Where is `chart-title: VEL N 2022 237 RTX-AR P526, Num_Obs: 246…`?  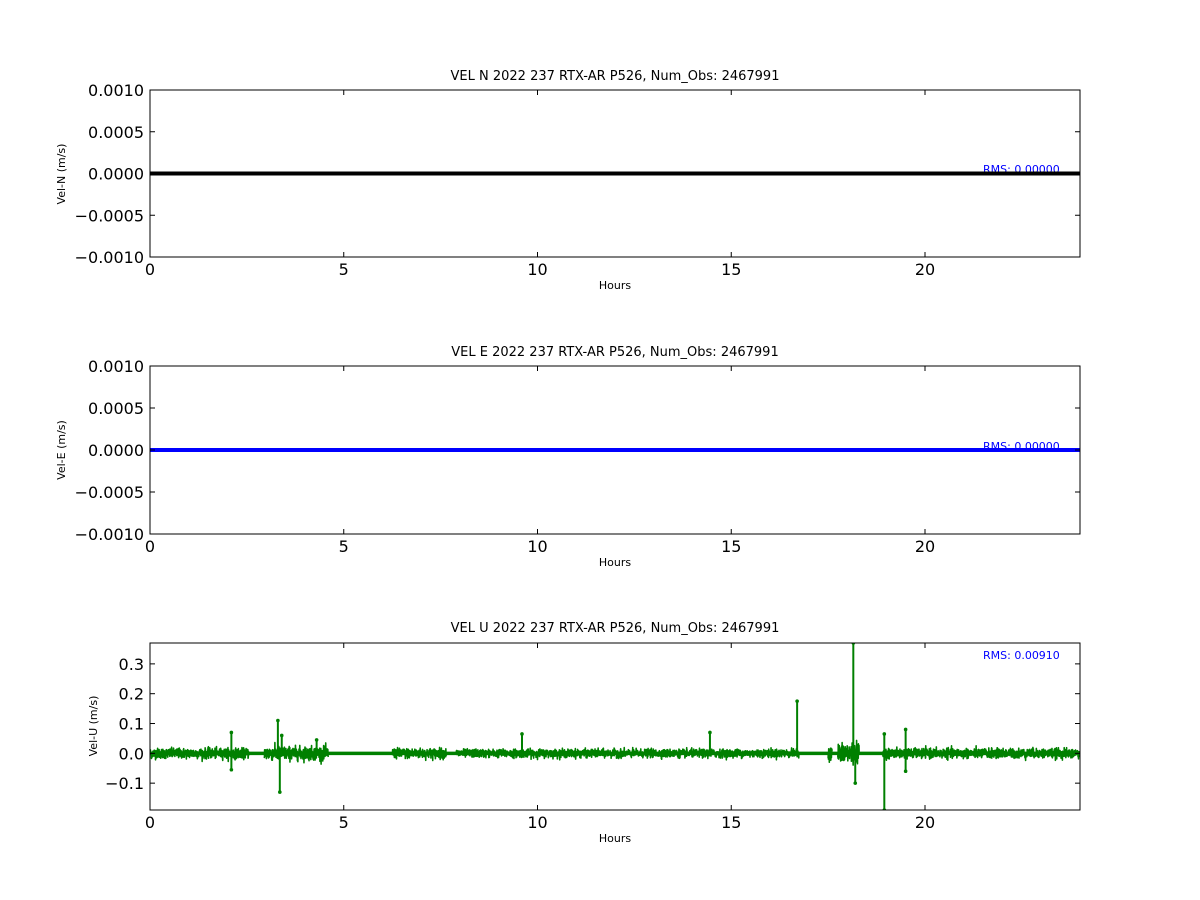
chart-title: VEL N 2022 237 RTX-AR P526, Num_Obs: 246… is located at coordinates (615, 76).